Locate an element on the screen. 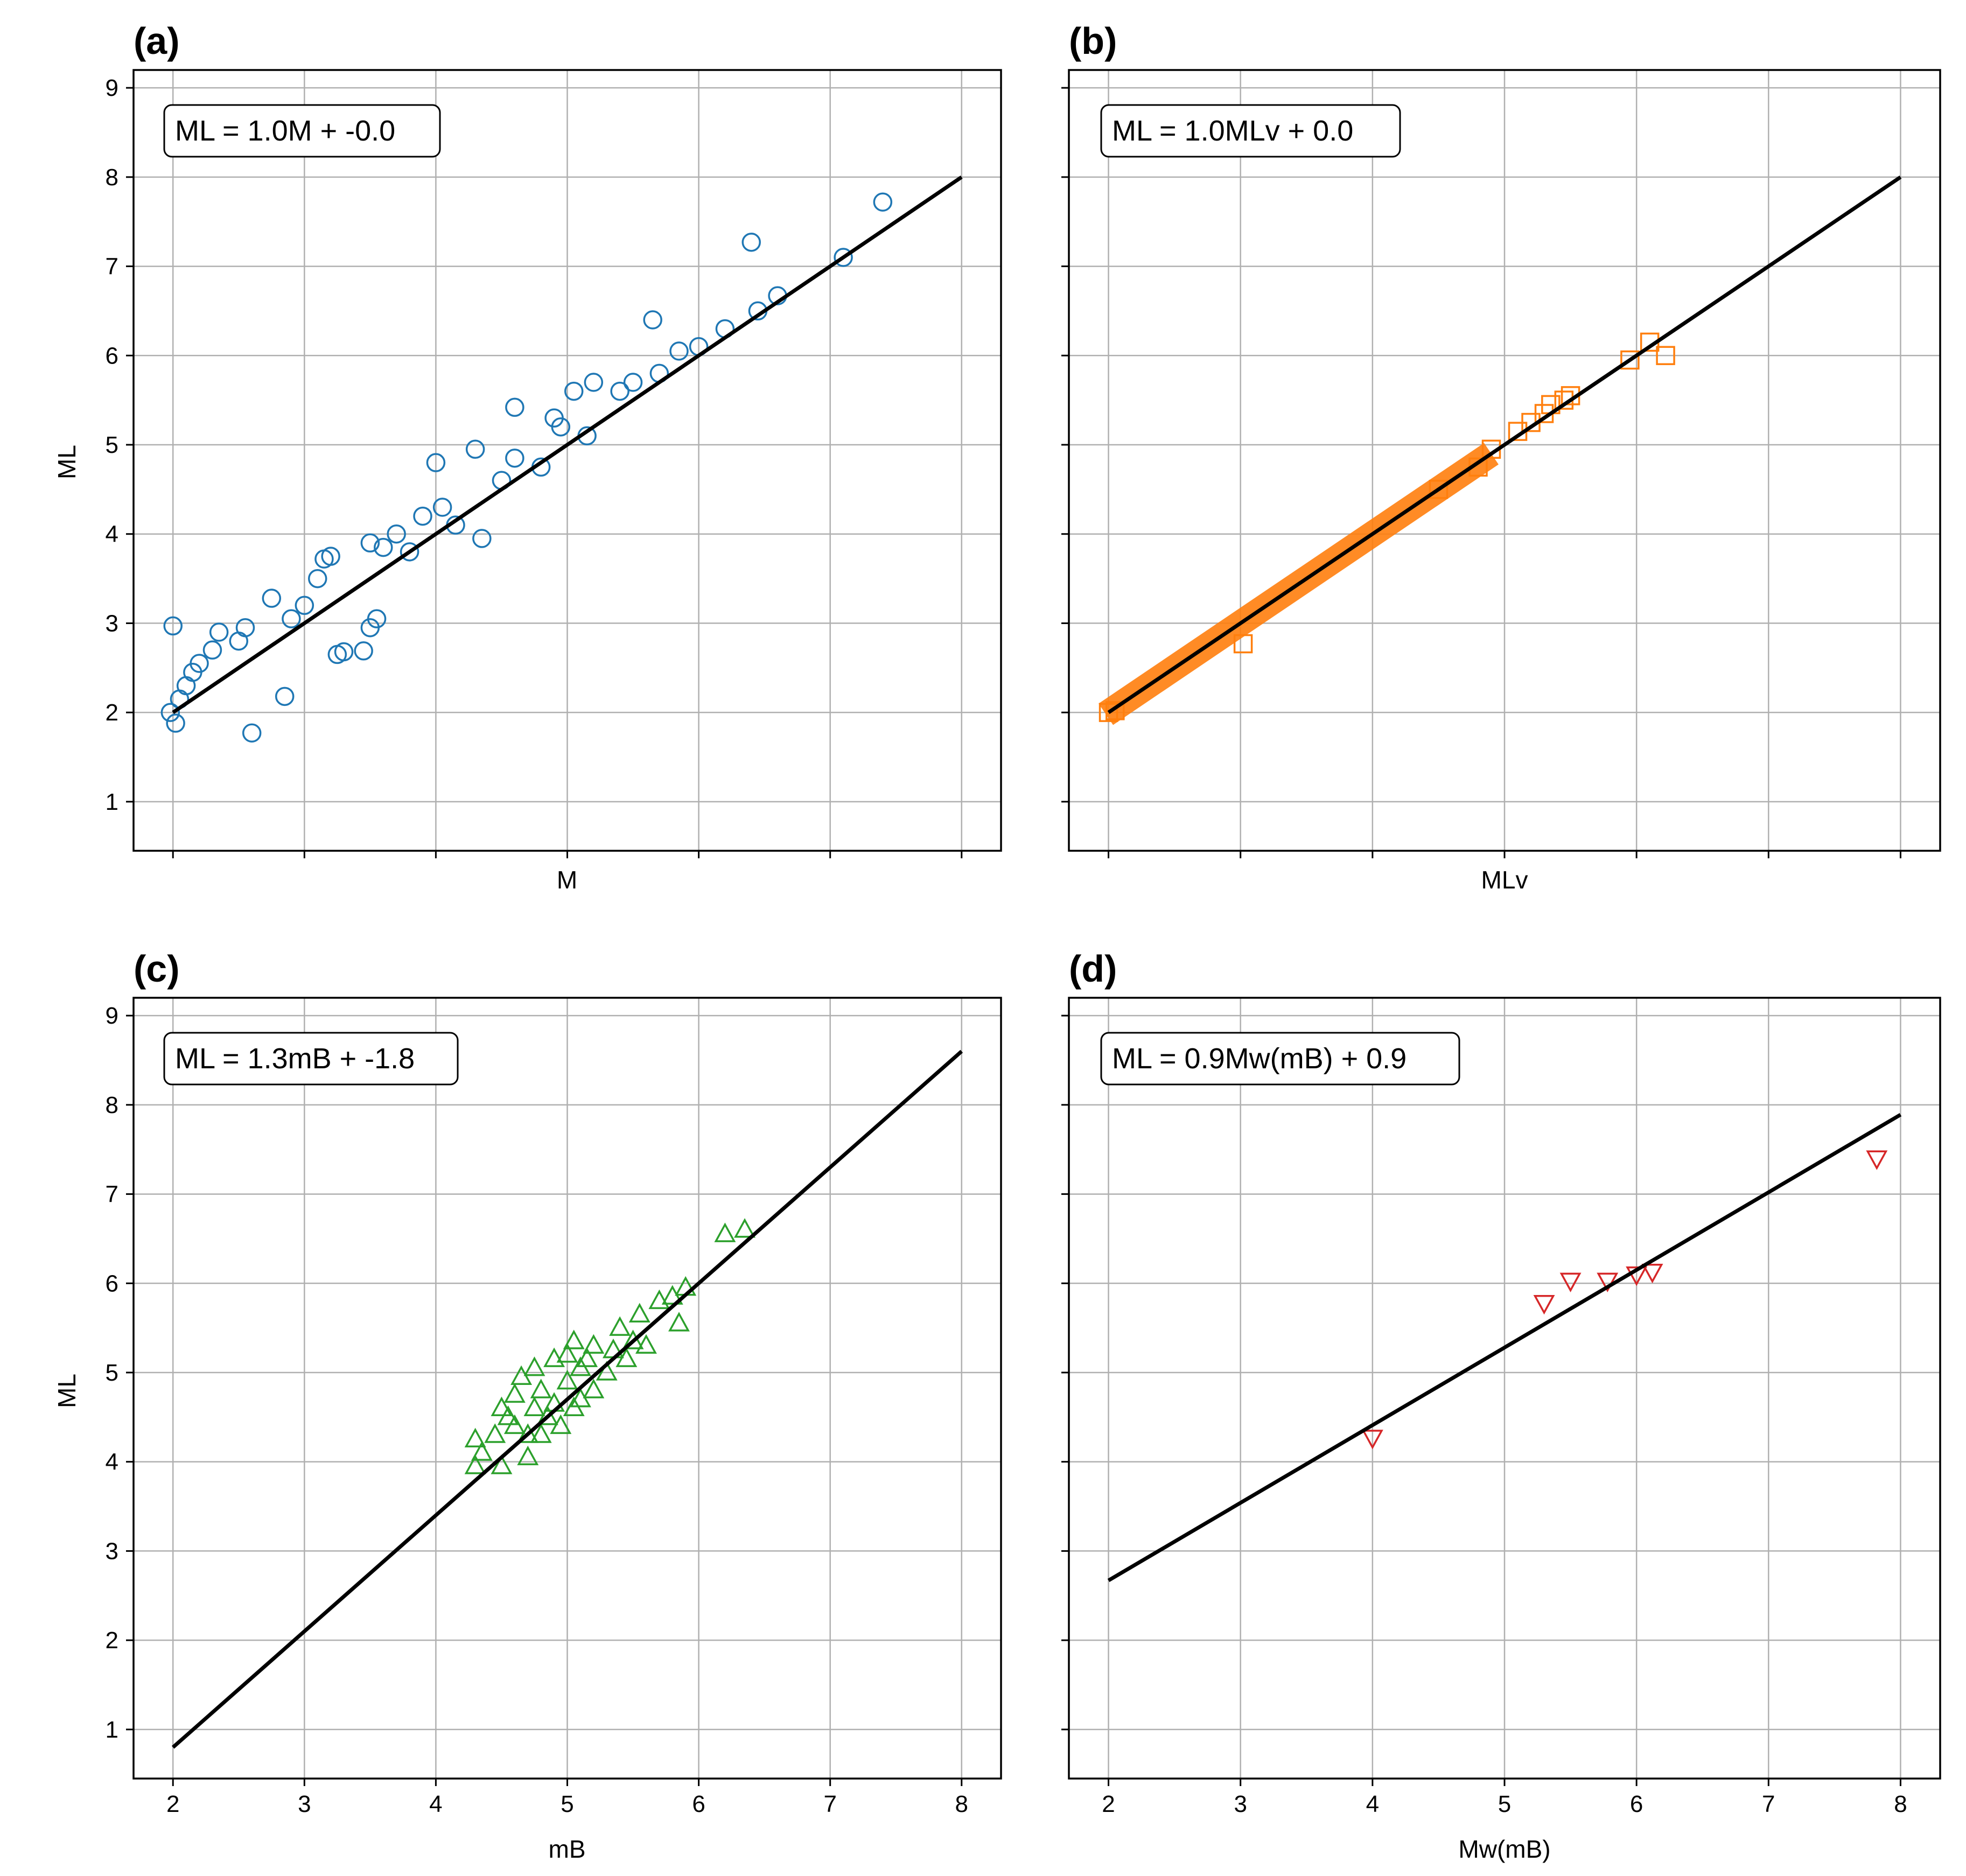 Image resolution: width=1966 pixels, height=1876 pixels. panel-a-letter: (a) is located at coordinates (157, 41).